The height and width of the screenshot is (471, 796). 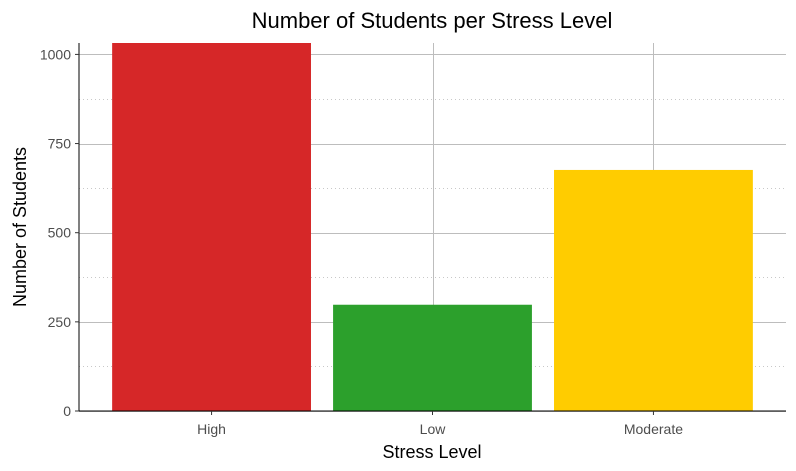 I want to click on y-tick-label: 0, so click(x=67, y=411).